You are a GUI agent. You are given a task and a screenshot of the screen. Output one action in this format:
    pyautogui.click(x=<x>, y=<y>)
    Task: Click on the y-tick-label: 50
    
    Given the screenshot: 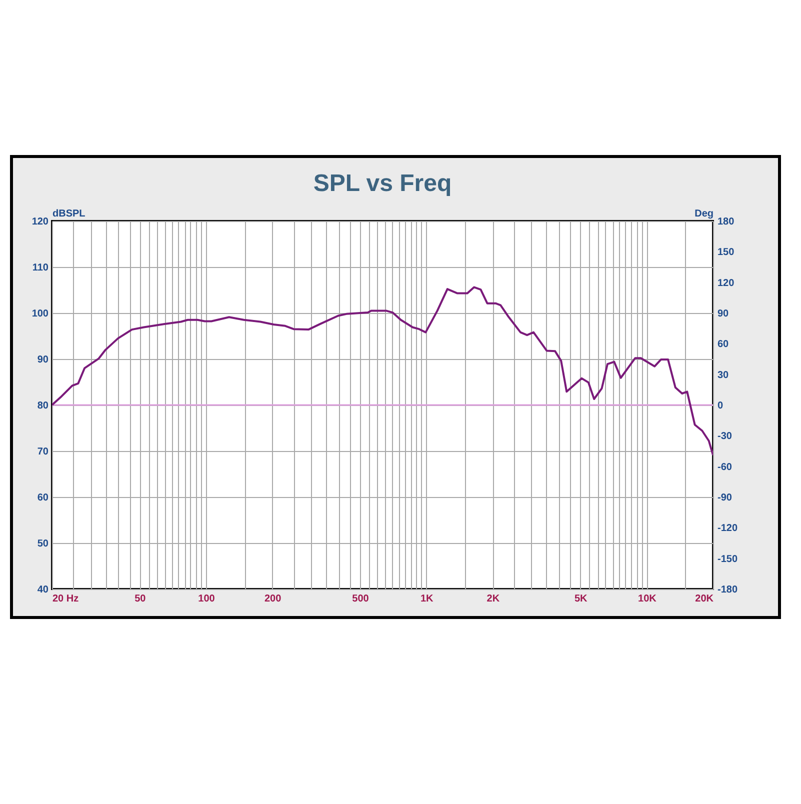 What is the action you would take?
    pyautogui.click(x=43, y=544)
    